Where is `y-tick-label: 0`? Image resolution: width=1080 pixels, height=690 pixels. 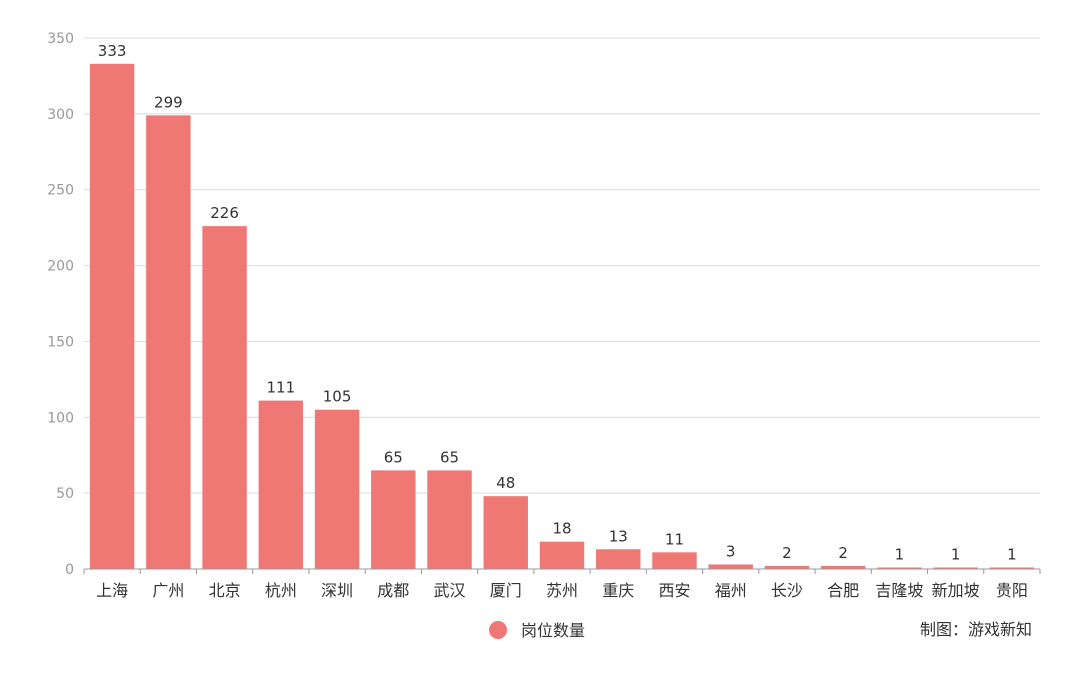 y-tick-label: 0 is located at coordinates (69, 570).